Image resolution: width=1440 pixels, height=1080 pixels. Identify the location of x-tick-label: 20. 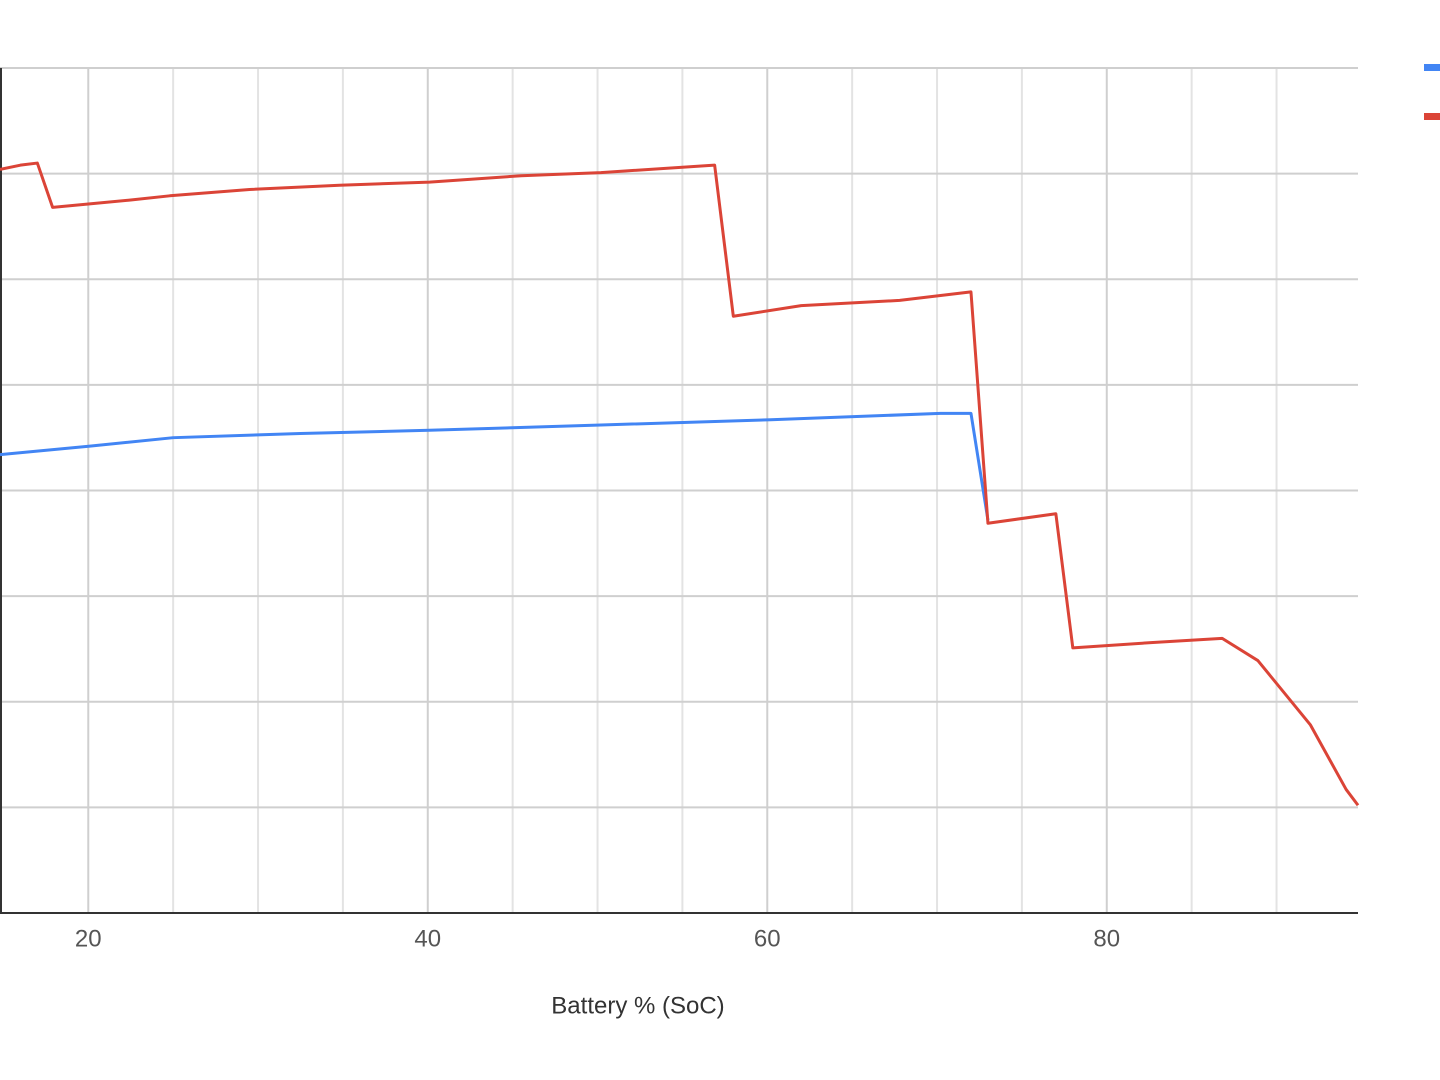
(88, 938).